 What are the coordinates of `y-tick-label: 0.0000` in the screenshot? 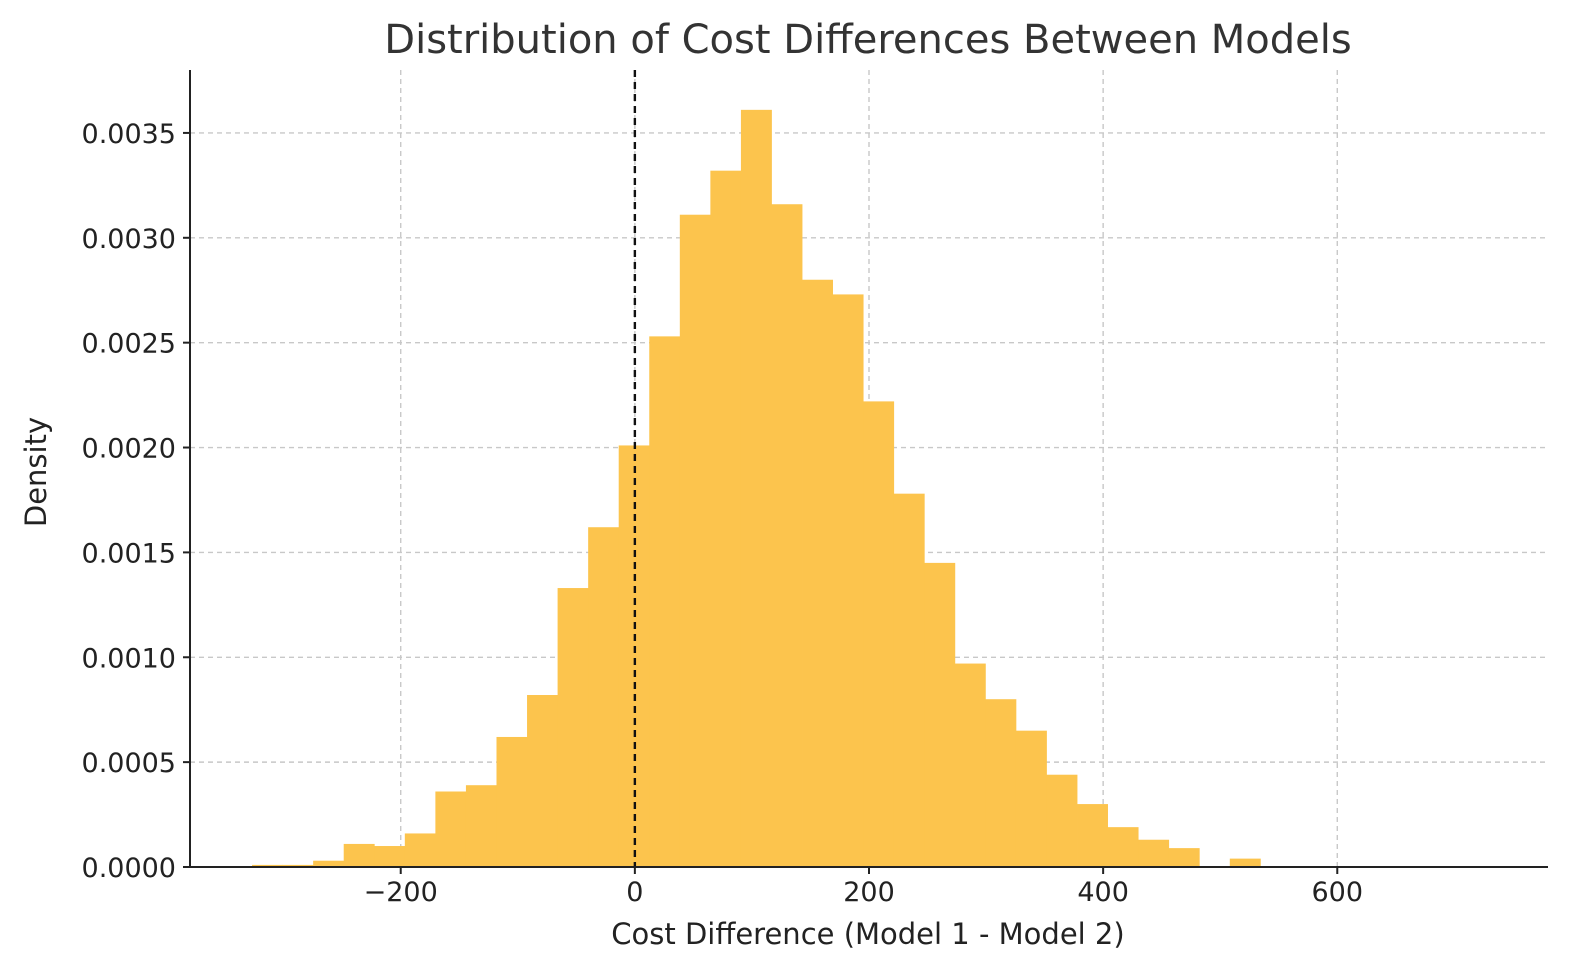 It's located at (129, 868).